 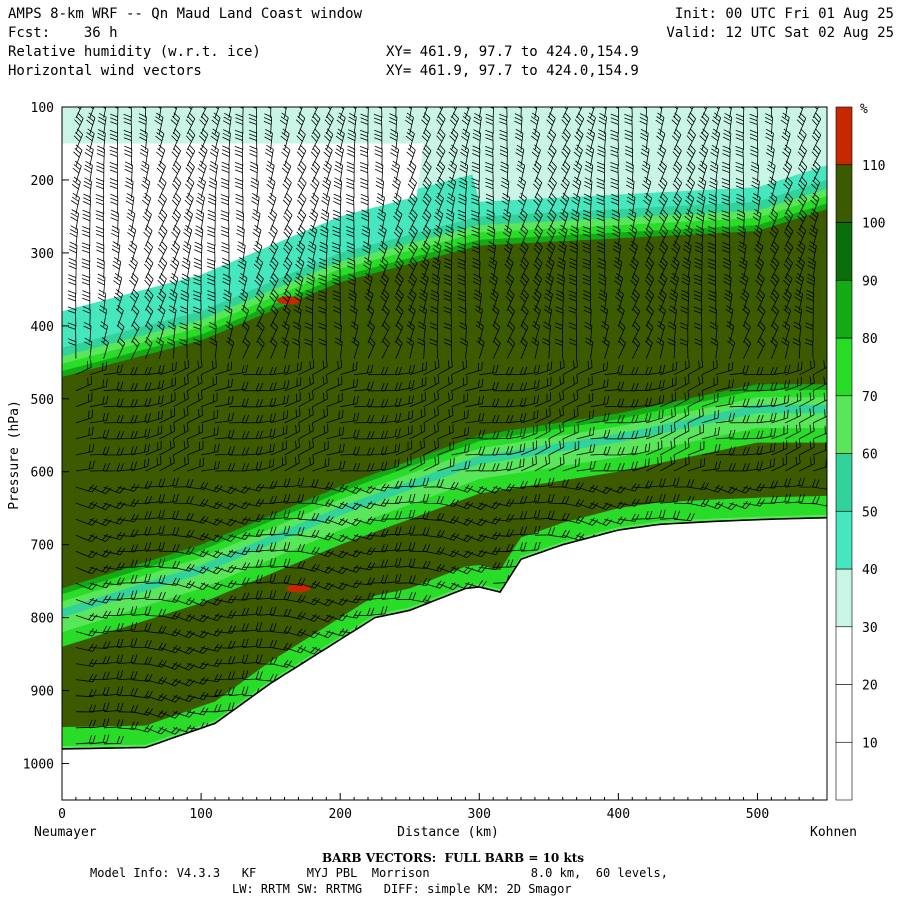 I want to click on y-tick-label: 900, so click(x=42, y=692).